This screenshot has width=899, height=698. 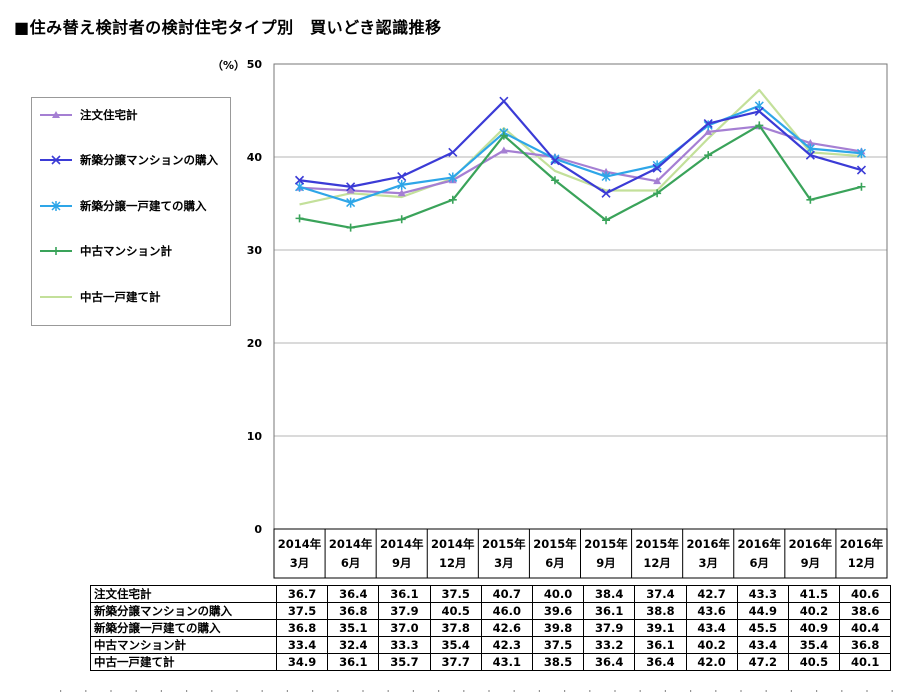 What do you see at coordinates (455, 662) in the screenshot?
I see `table-cell: 37.7` at bounding box center [455, 662].